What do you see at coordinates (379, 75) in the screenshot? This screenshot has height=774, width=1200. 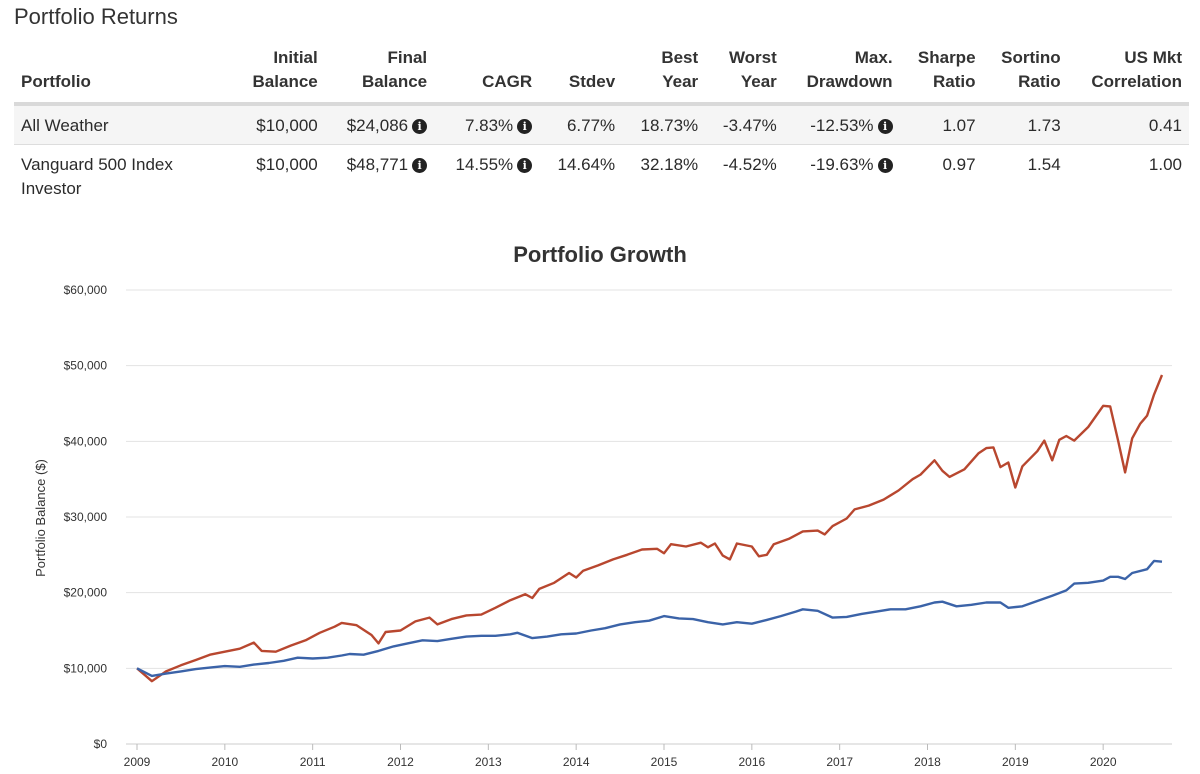 I see `col-header-final-balance: Final Balance` at bounding box center [379, 75].